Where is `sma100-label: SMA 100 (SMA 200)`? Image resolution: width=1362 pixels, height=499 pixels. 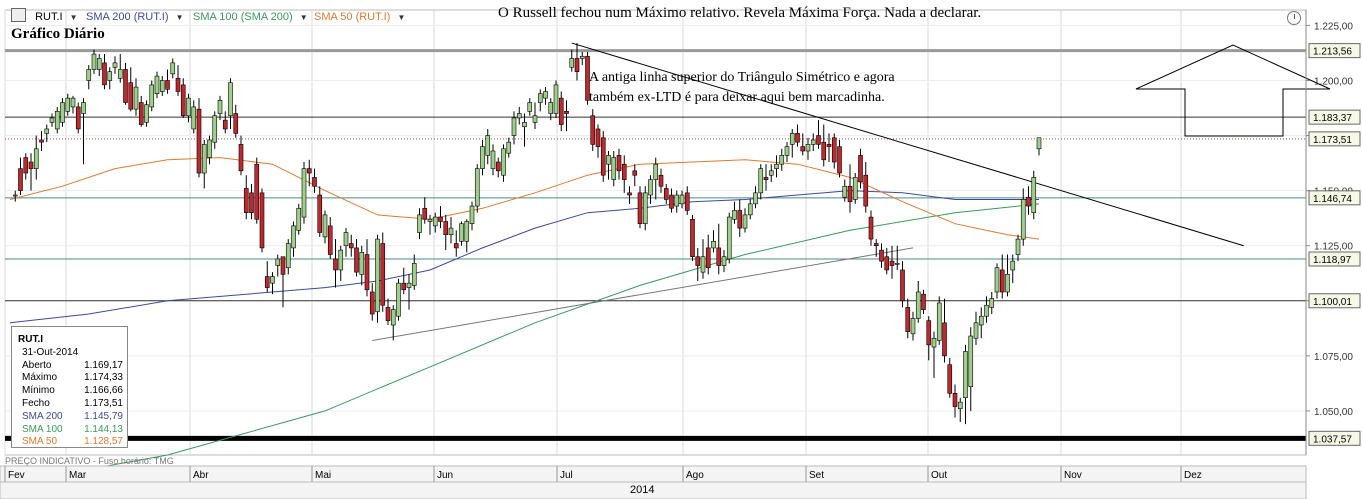
sma100-label: SMA 100 (SMA 200) is located at coordinates (243, 17).